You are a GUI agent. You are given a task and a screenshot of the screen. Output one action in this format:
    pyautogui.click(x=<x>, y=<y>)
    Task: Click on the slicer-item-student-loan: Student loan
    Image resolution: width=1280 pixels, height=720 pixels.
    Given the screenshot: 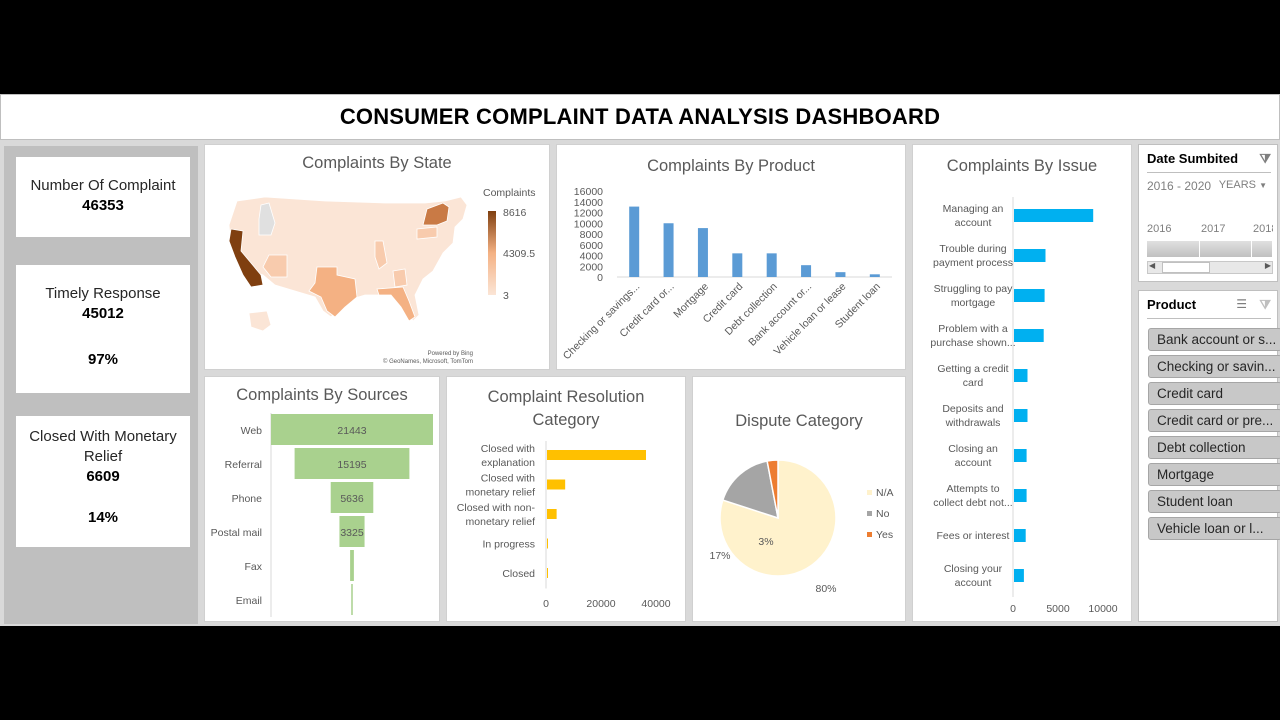 What is the action you would take?
    pyautogui.click(x=1214, y=501)
    